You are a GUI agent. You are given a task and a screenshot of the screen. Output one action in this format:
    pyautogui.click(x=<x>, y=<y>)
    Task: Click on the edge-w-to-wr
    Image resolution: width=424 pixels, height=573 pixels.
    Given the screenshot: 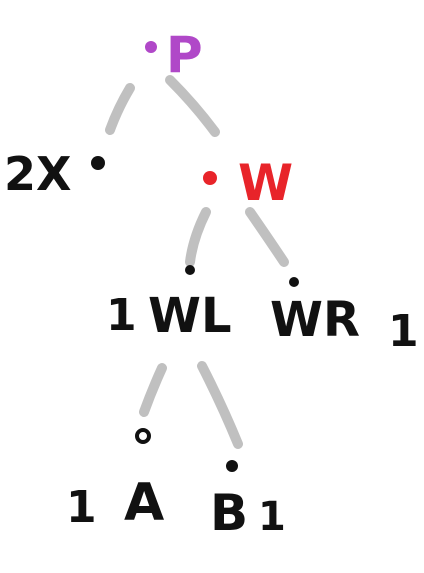 What is the action you would take?
    pyautogui.click(x=267, y=237)
    